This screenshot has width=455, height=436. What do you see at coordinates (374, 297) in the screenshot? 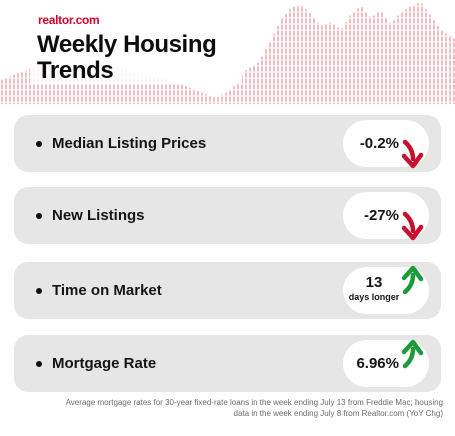
I see `metric-value-unit: days longer` at bounding box center [374, 297].